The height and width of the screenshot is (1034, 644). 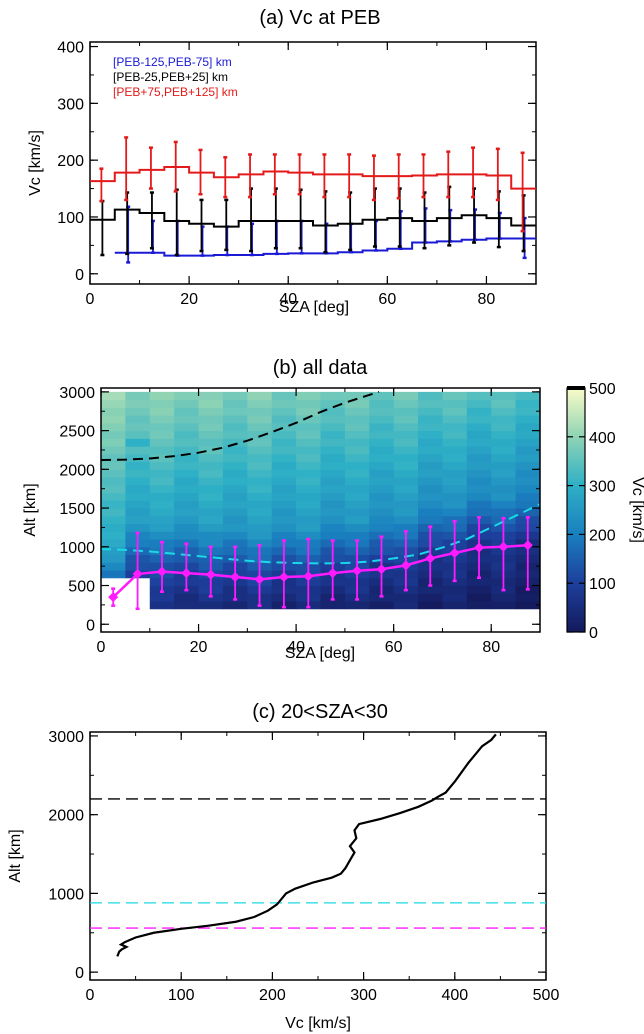 What do you see at coordinates (15, 855) in the screenshot?
I see `panel-c-y-axis-label: Alt [km]` at bounding box center [15, 855].